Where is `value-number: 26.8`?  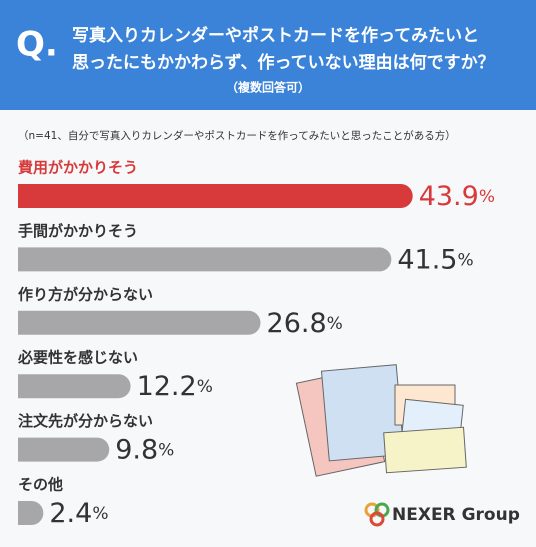
value-number: 26.8 is located at coordinates (297, 322).